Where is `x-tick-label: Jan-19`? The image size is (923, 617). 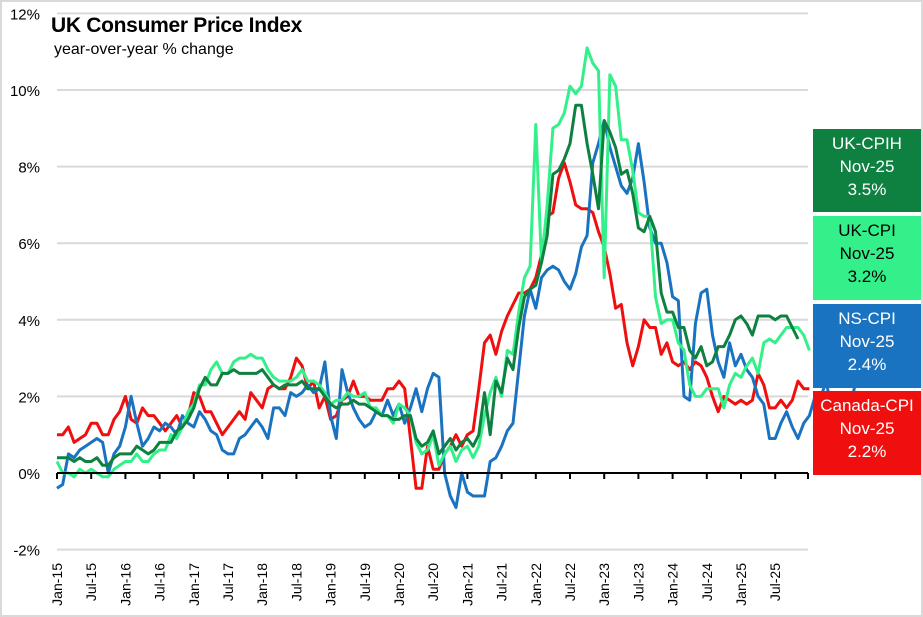 x-tick-label: Jan-19 is located at coordinates (331, 584).